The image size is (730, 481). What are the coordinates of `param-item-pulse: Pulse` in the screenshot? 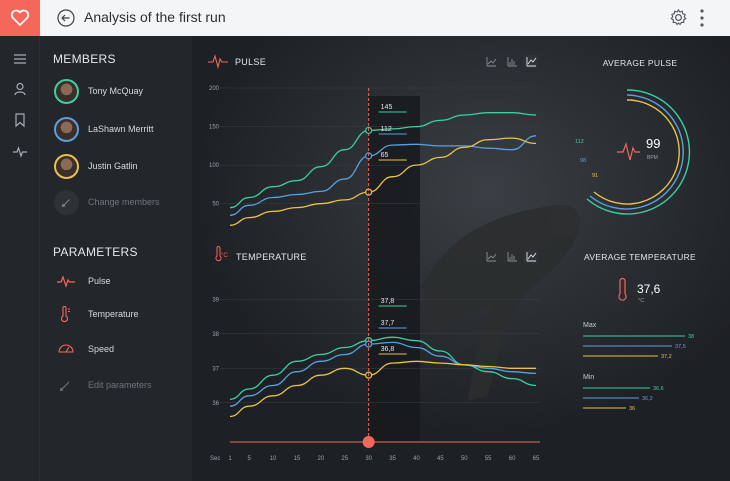 It's located at (127, 282).